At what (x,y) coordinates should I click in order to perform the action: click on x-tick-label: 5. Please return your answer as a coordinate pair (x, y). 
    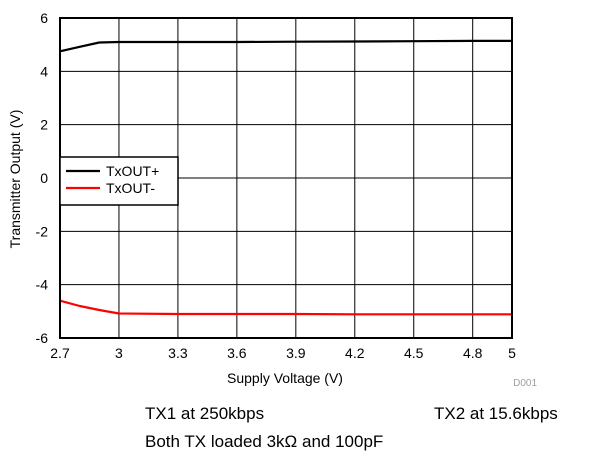
    Looking at the image, I should click on (512, 353).